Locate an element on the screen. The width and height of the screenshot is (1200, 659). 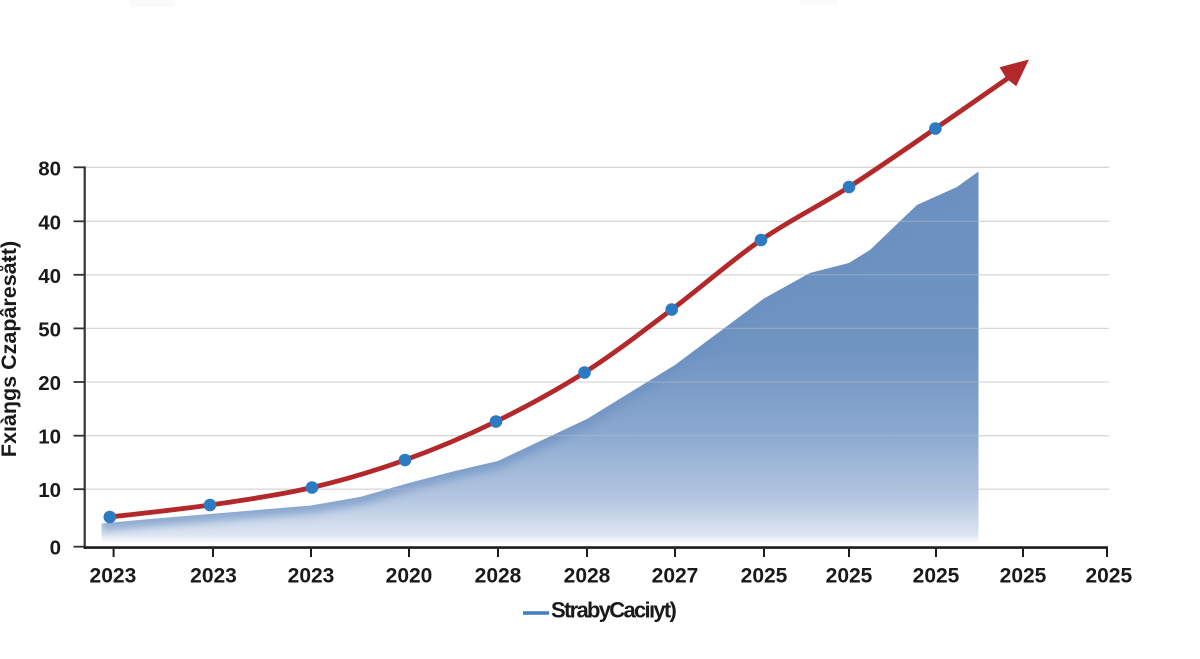
svg-text: 2027 is located at coordinates (675, 576).